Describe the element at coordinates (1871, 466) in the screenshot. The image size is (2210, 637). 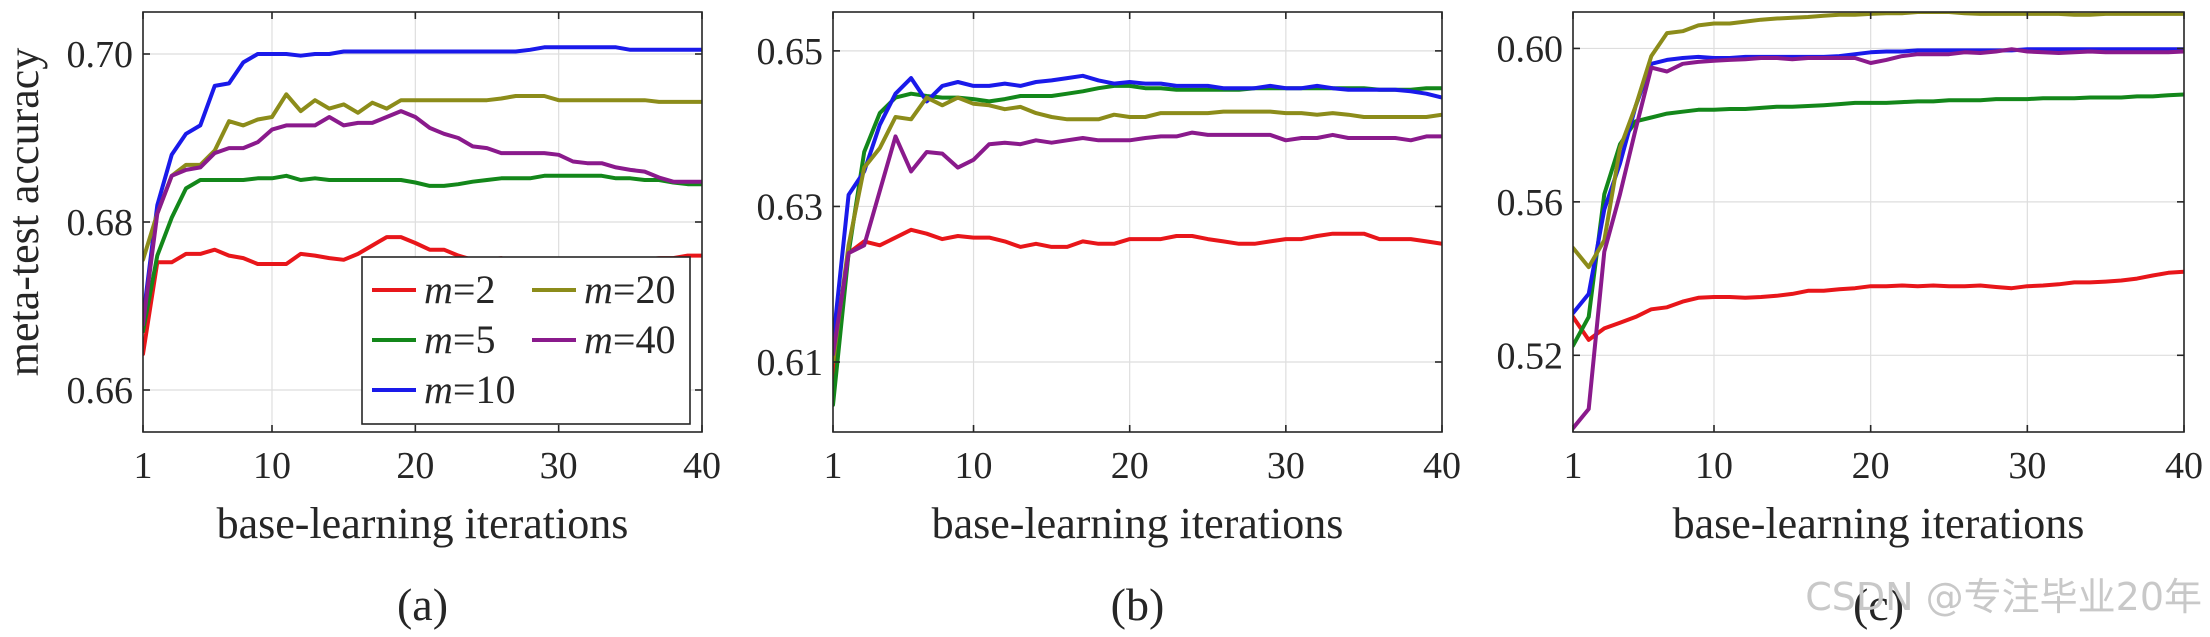
I see `panel-c-x-tick-label: 20` at that location.